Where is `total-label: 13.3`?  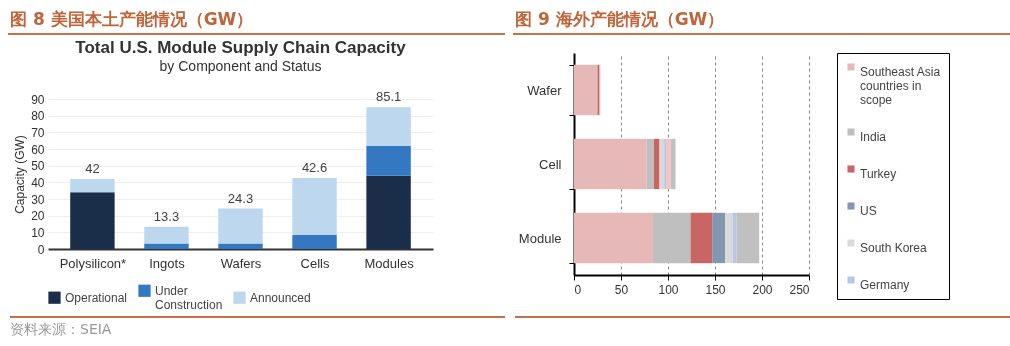 total-label: 13.3 is located at coordinates (166, 216).